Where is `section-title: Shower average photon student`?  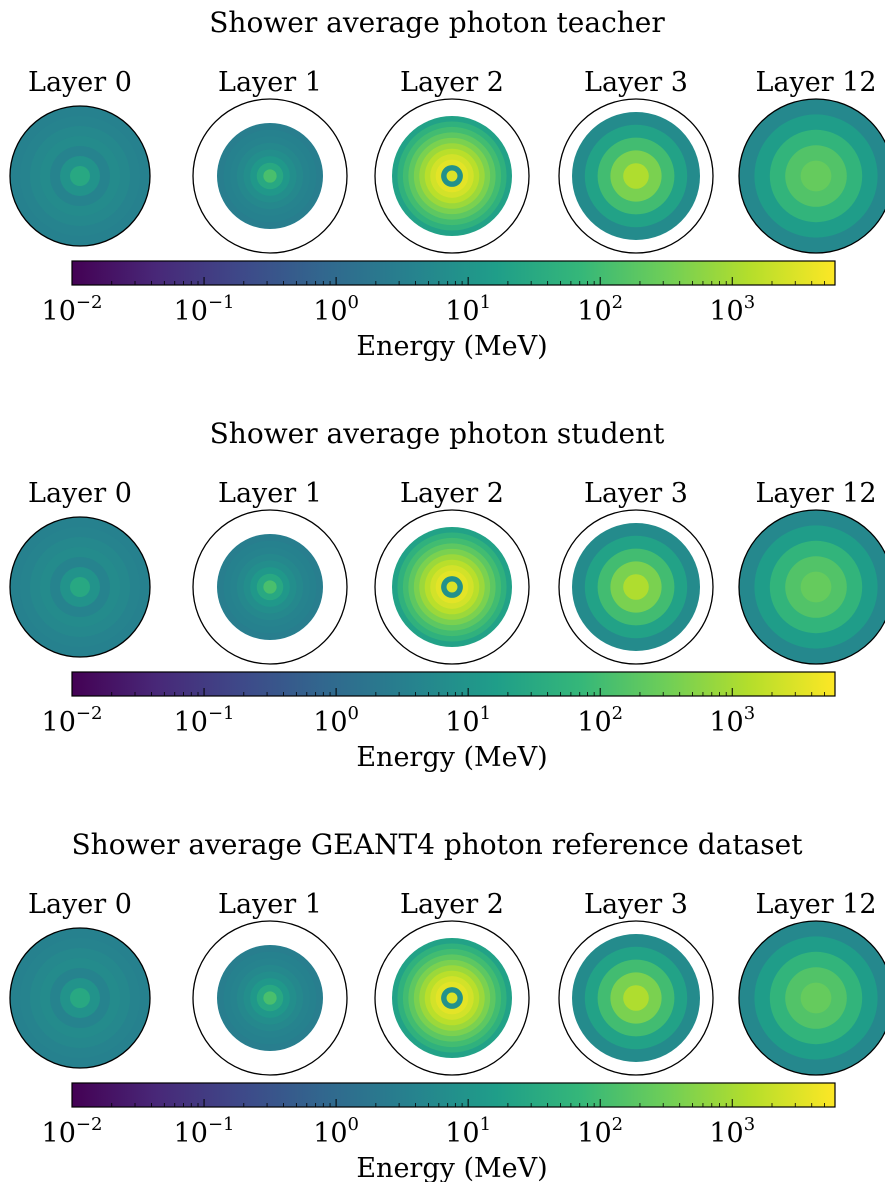
section-title: Shower average photon student is located at coordinates (437, 433).